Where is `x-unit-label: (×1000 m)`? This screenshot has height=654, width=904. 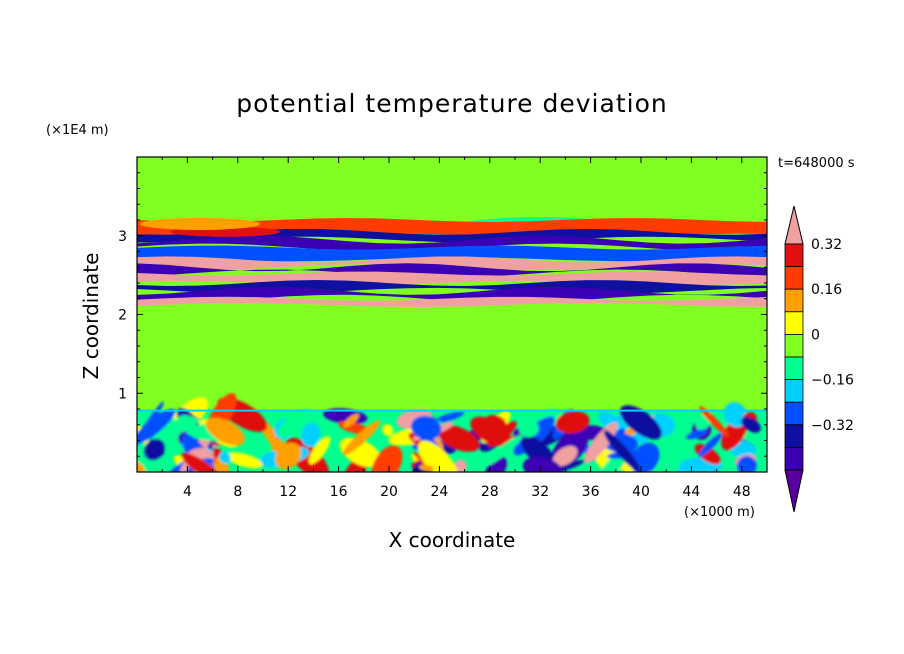
x-unit-label: (×1000 m) is located at coordinates (719, 512).